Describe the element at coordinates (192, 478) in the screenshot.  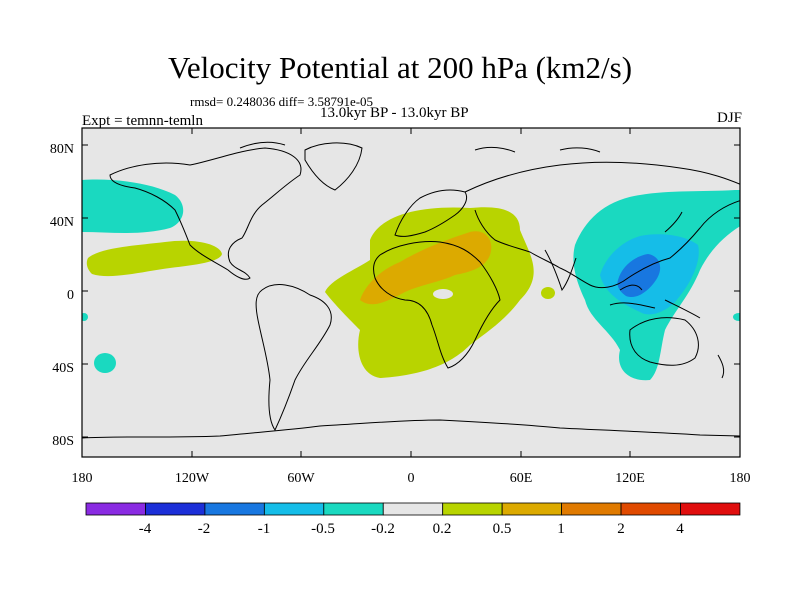
I see `x-tick-label: 120W` at that location.